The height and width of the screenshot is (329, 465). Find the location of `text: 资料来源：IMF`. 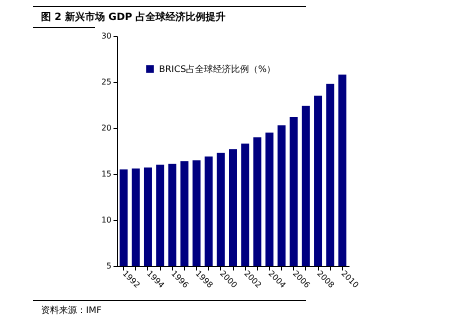

text: 资料来源：IMF is located at coordinates (169, 308).